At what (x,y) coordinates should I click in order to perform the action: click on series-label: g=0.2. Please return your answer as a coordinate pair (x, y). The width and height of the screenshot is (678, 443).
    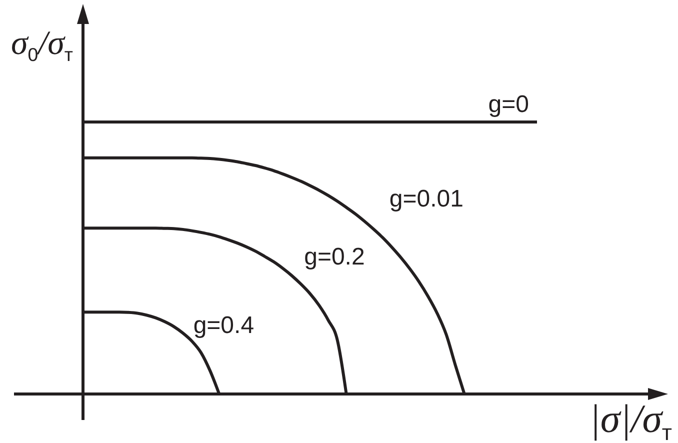
    Looking at the image, I should click on (334, 256).